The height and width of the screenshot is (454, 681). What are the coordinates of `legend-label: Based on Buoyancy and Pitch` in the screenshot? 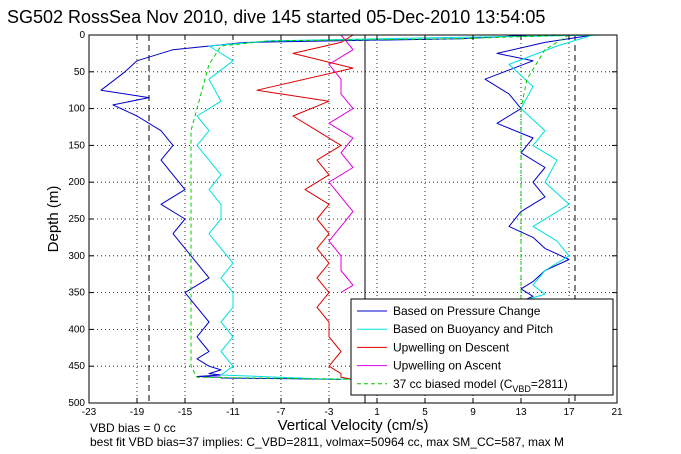 It's located at (473, 329).